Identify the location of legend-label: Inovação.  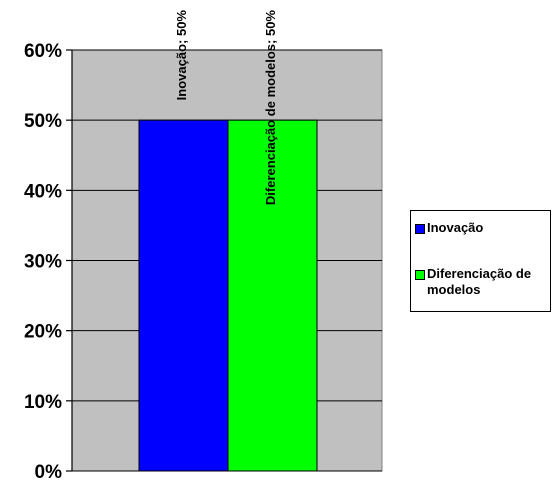
(455, 227).